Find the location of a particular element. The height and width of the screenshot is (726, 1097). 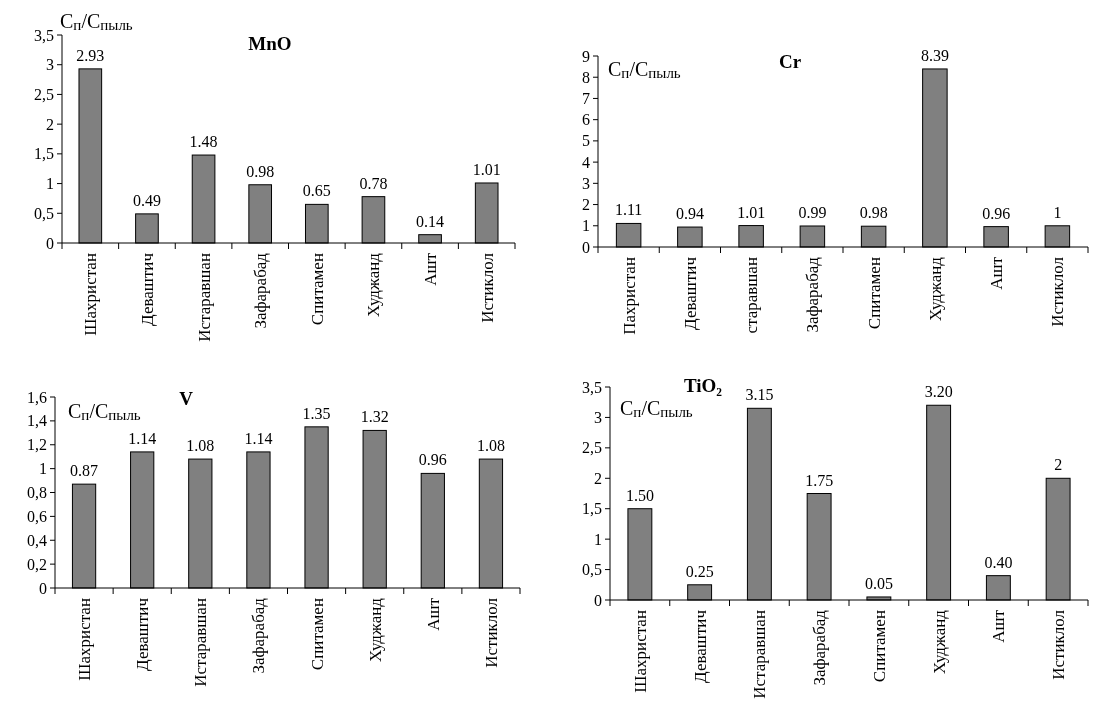

data-label: 1.11 is located at coordinates (628, 210).